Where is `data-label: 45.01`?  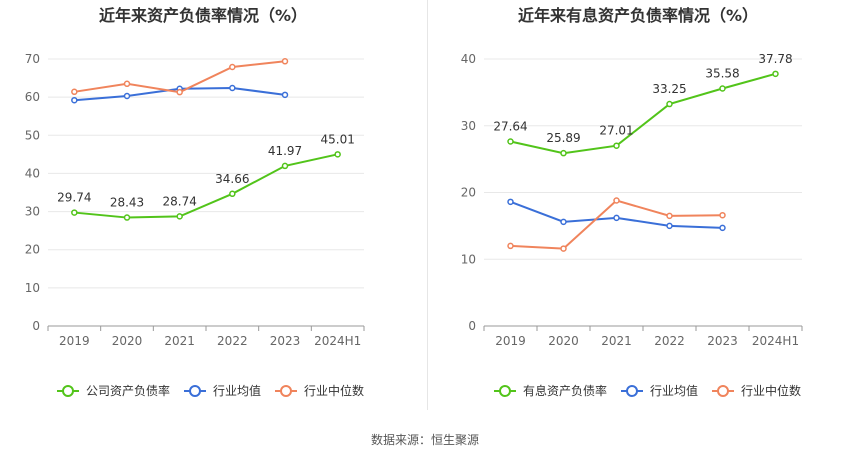
data-label: 45.01 is located at coordinates (337, 139).